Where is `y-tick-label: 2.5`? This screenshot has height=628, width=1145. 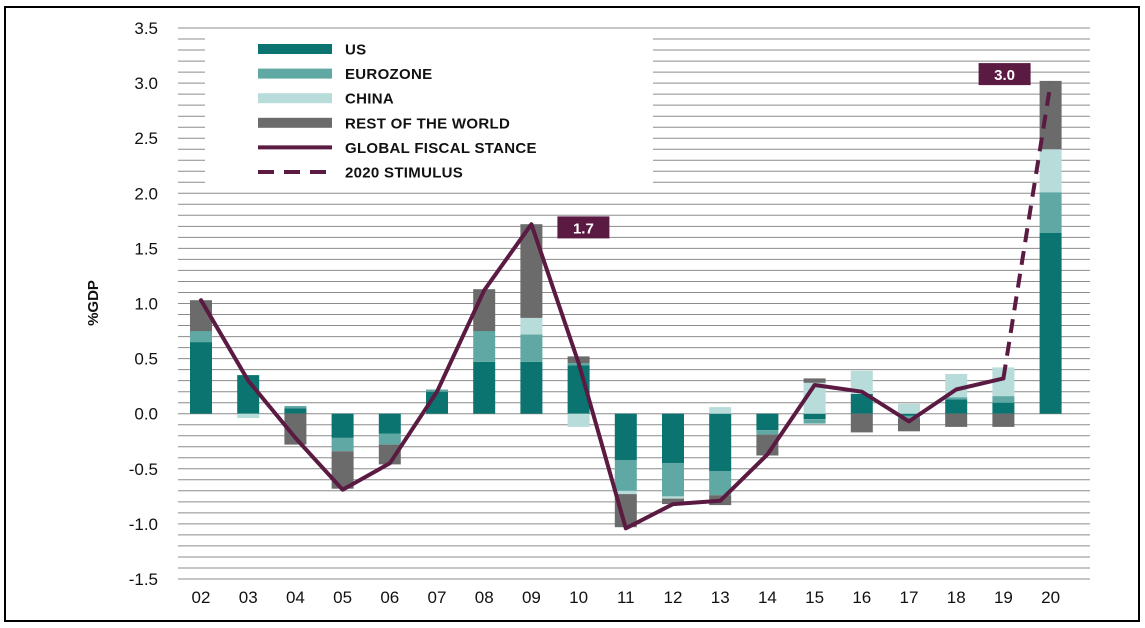 y-tick-label: 2.5 is located at coordinates (146, 138).